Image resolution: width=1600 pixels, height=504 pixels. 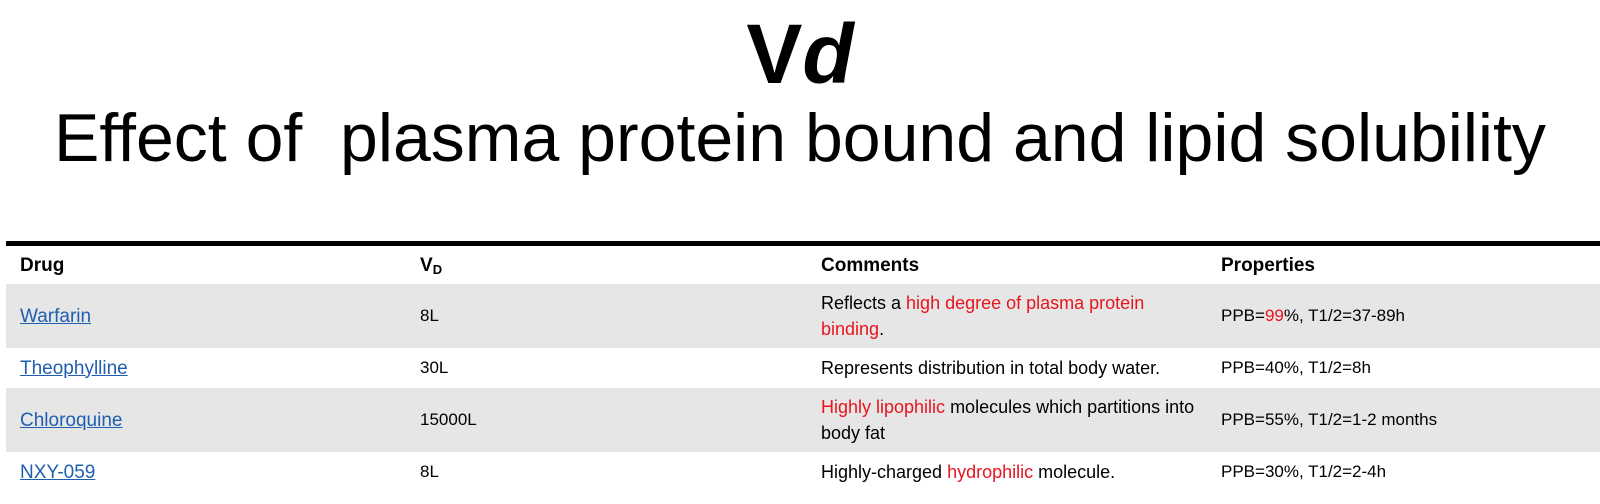 What do you see at coordinates (774, 54) in the screenshot?
I see `title-v: V` at bounding box center [774, 54].